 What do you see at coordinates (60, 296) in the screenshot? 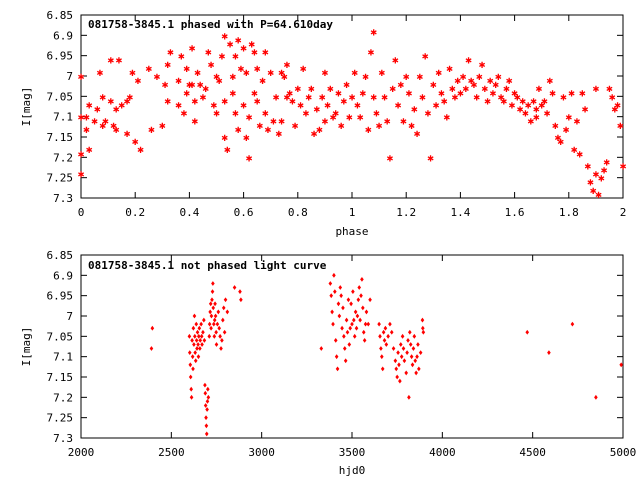
I see `y-tick-label: 6.95` at bounding box center [60, 296].